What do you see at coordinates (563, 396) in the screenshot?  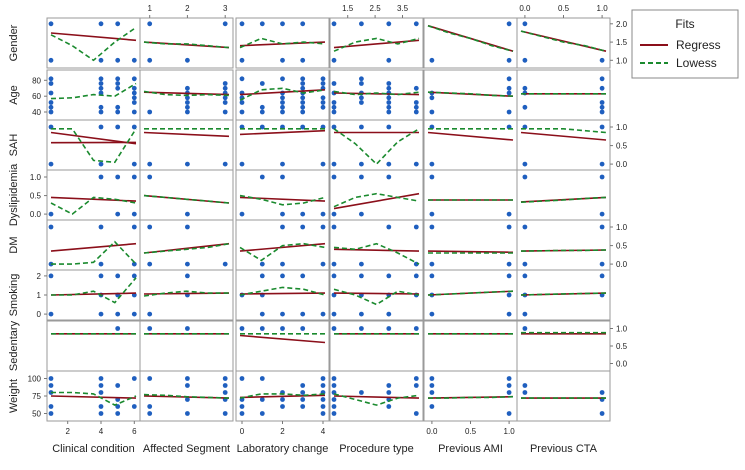 I see `cell-weight-previous-cta-frame` at bounding box center [563, 396].